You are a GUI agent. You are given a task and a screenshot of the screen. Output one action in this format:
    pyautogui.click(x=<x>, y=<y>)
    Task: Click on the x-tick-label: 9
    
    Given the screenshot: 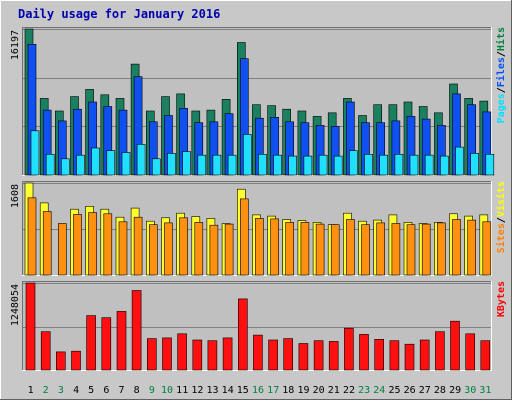 What is the action you would take?
    pyautogui.click(x=152, y=390)
    